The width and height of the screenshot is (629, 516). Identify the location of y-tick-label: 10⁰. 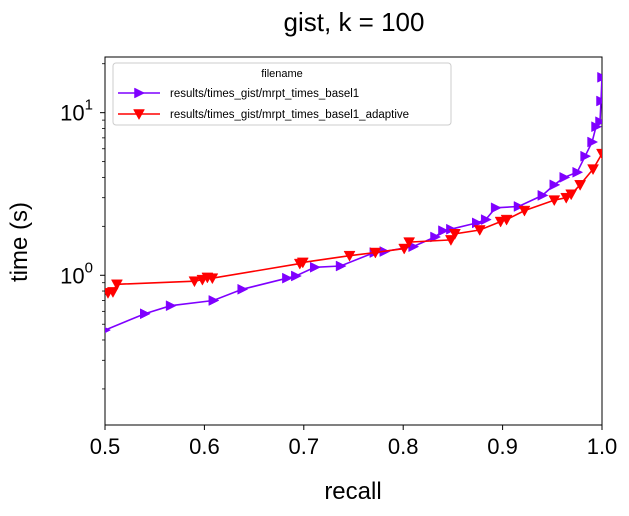
(76, 273).